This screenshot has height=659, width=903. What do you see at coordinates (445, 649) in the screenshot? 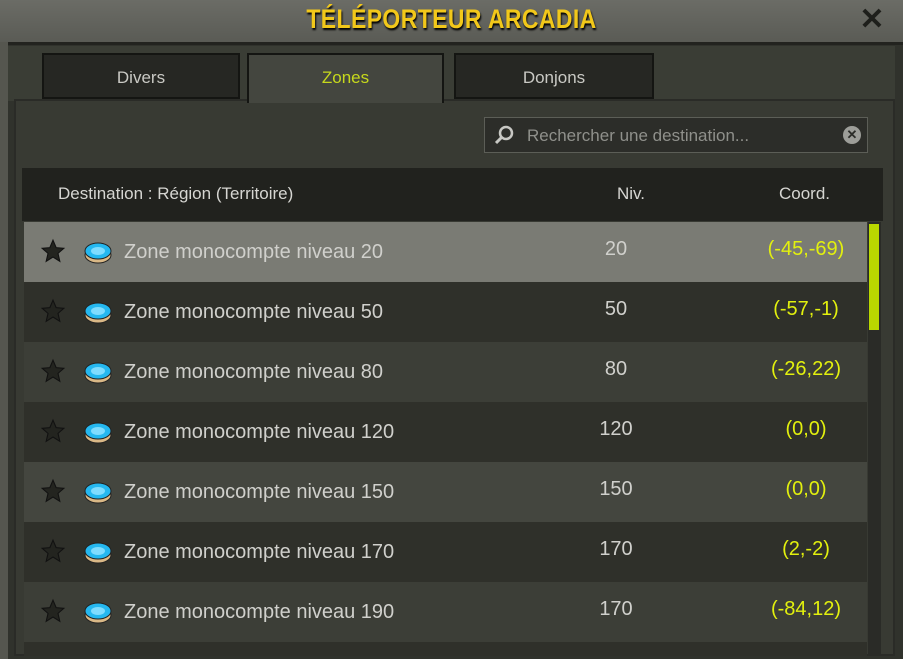
I see `table-row-partial` at bounding box center [445, 649].